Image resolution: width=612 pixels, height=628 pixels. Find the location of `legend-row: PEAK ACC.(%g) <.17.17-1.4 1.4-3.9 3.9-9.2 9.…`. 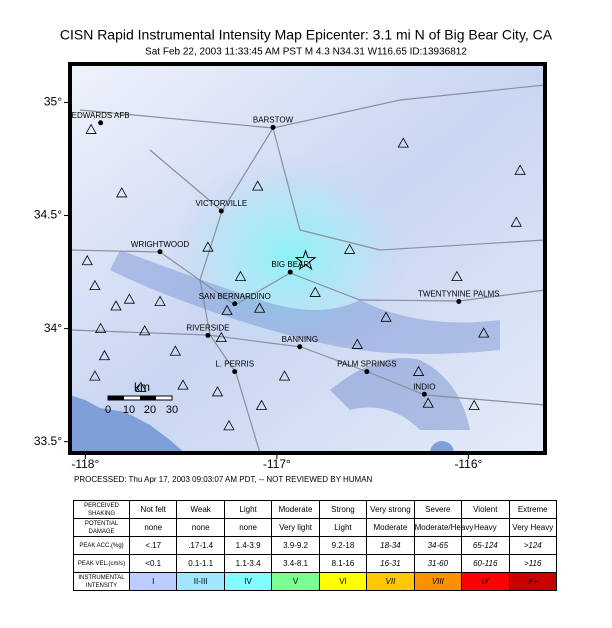

legend-row: PEAK ACC.(%g) <.17.17-1.4 1.4-3.9 3.9-9.2 9.… is located at coordinates (315, 545).